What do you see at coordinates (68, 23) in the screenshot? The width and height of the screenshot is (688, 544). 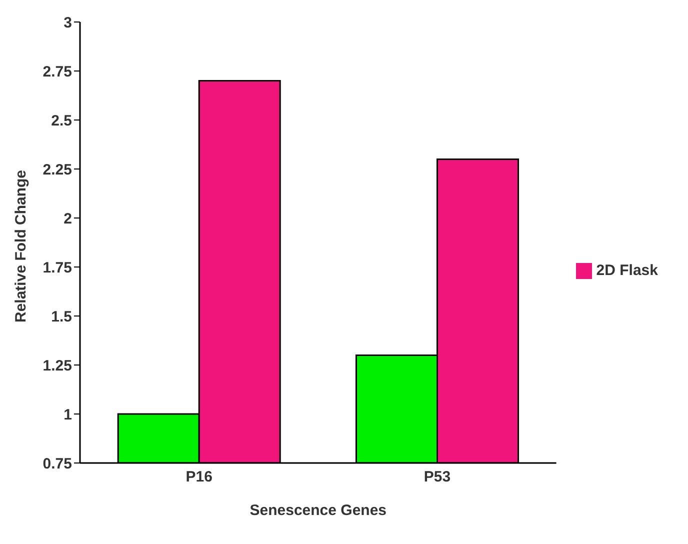 I see `y-tick-label: 3` at bounding box center [68, 23].